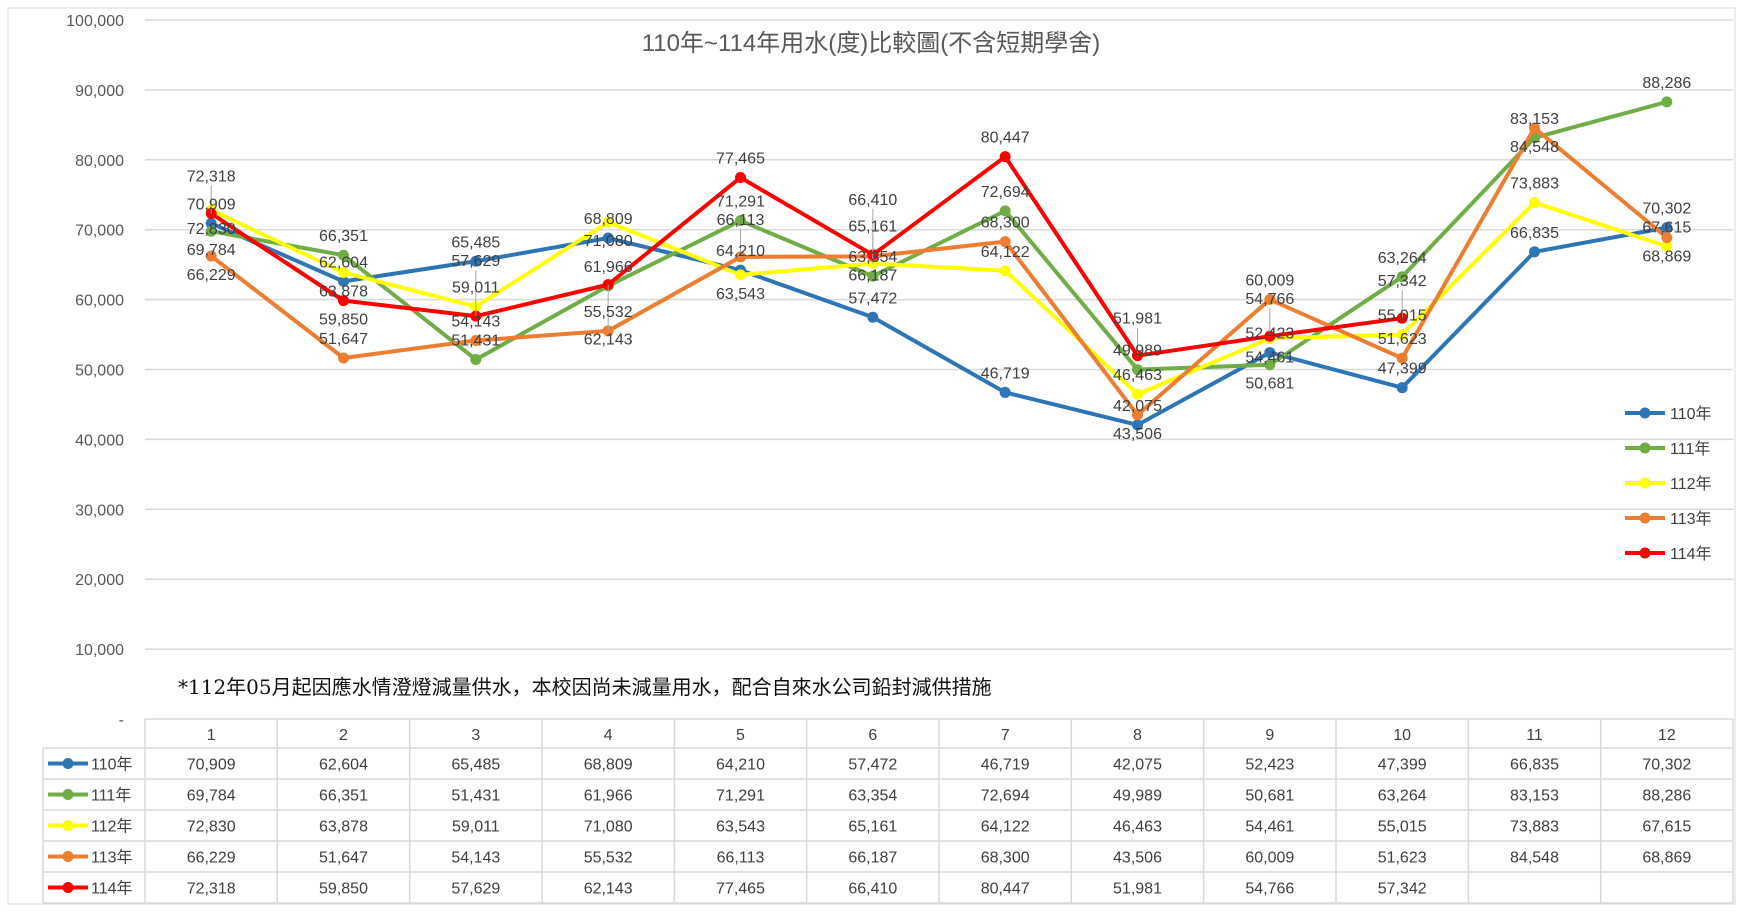 The width and height of the screenshot is (1743, 912). What do you see at coordinates (740, 202) in the screenshot?
I see `data-label: 71,291` at bounding box center [740, 202].